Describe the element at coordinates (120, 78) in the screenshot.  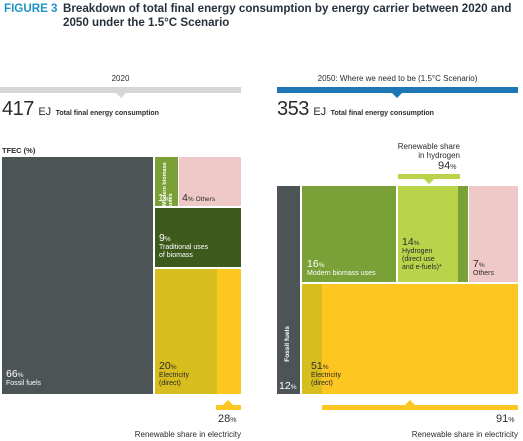
I see `panel-2020-header: 2020` at that location.